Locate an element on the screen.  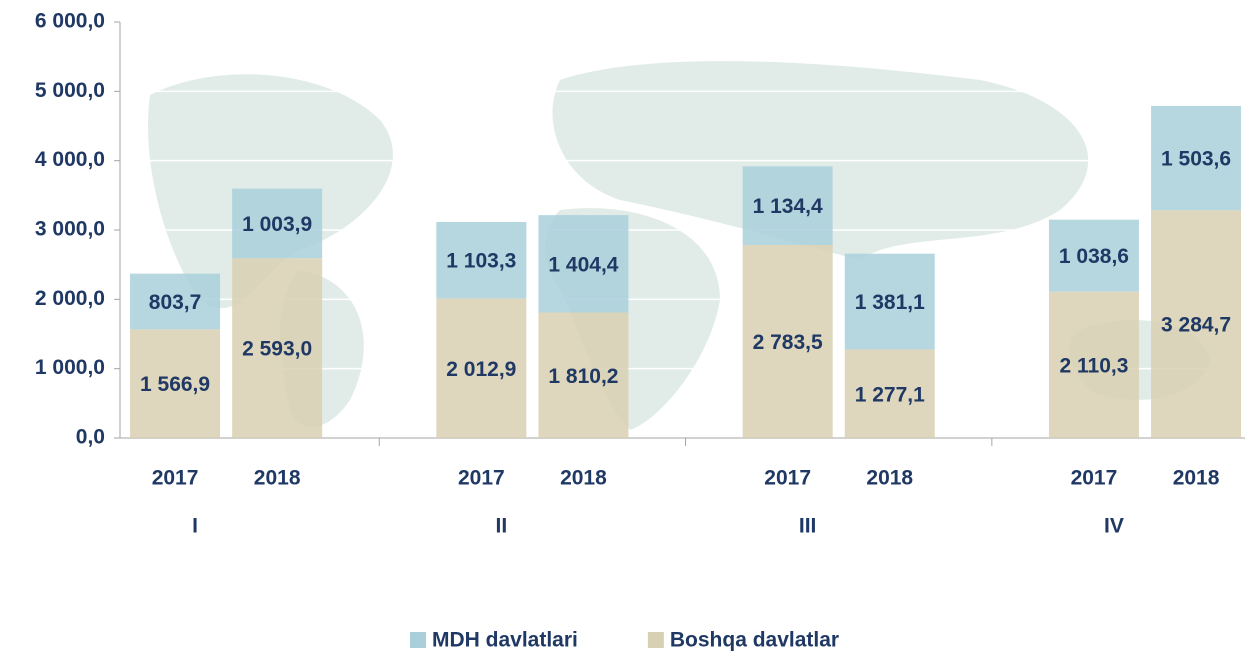
value-label: 1 381,1 is located at coordinates (890, 302).